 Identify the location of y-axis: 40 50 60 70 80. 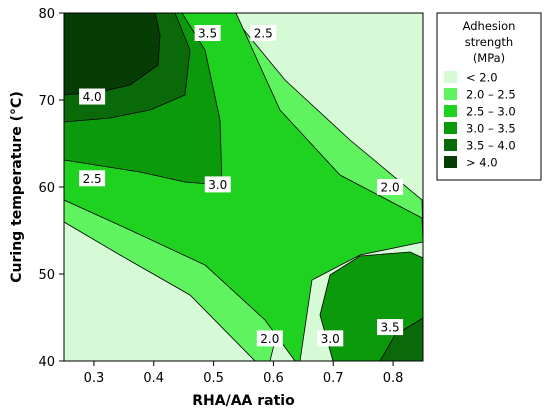
(51, 188).